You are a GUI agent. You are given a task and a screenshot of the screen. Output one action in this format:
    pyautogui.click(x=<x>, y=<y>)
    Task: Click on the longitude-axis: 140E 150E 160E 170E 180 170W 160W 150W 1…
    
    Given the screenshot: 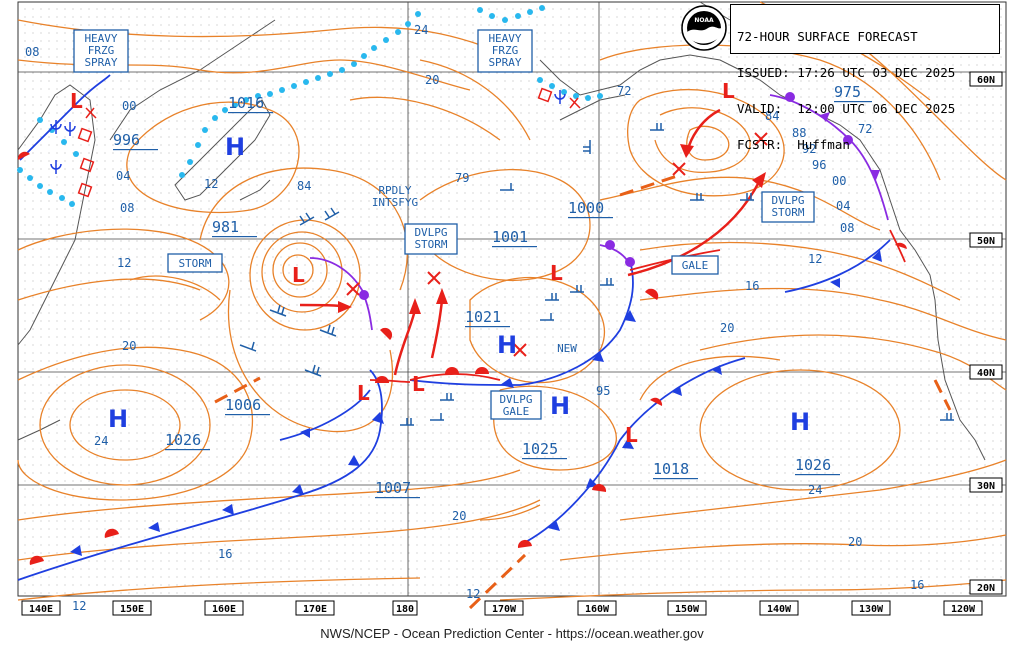 What is the action you would take?
    pyautogui.click(x=502, y=608)
    